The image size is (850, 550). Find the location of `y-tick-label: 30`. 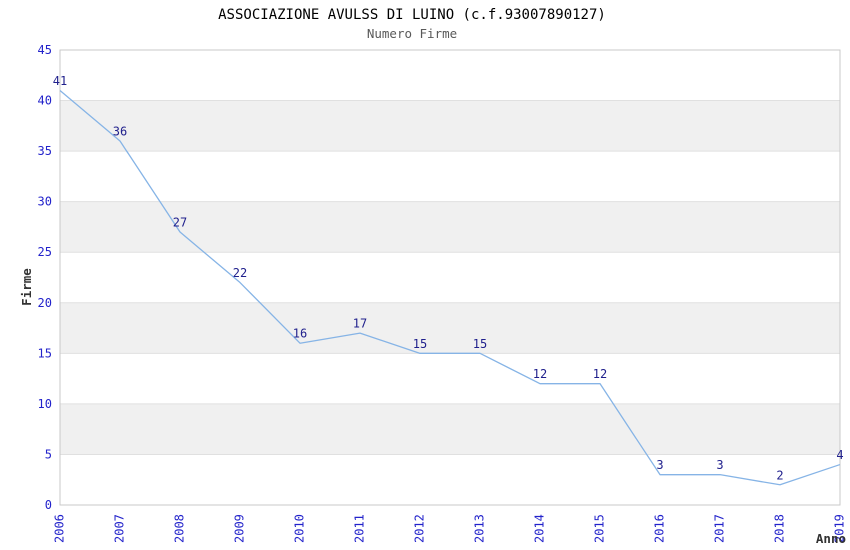

y-tick-label: 30 is located at coordinates (45, 202).